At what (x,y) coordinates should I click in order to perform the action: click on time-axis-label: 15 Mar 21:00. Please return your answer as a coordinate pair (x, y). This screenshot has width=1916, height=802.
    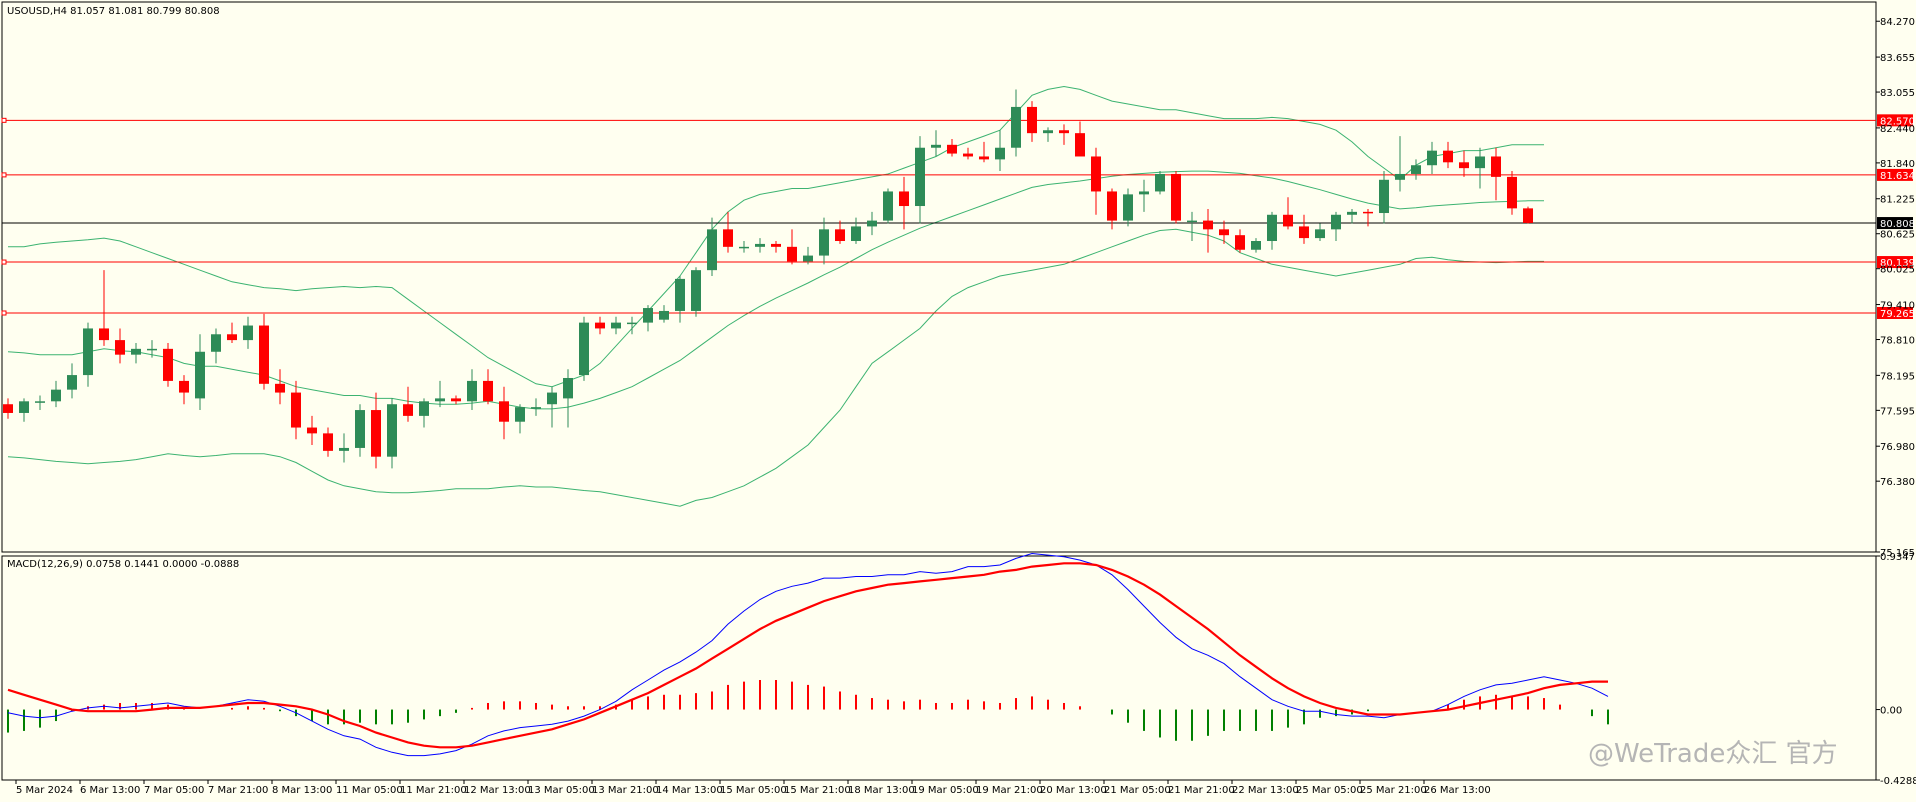
    Looking at the image, I should click on (817, 790).